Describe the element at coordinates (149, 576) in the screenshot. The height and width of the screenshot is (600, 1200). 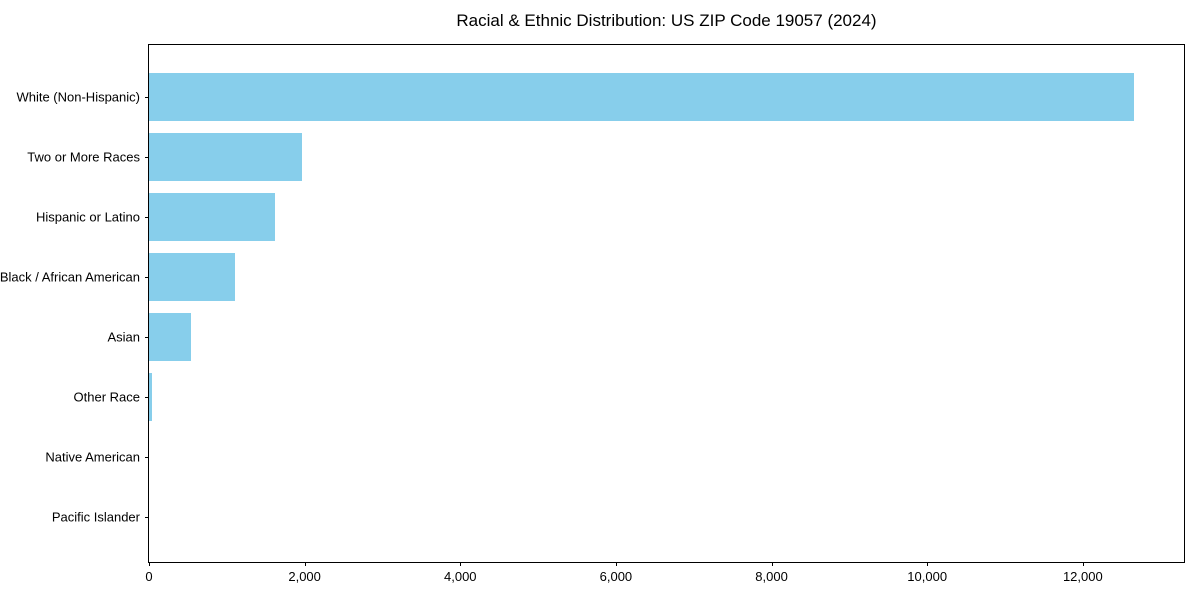
I see `x-tick-label-0: 0` at that location.